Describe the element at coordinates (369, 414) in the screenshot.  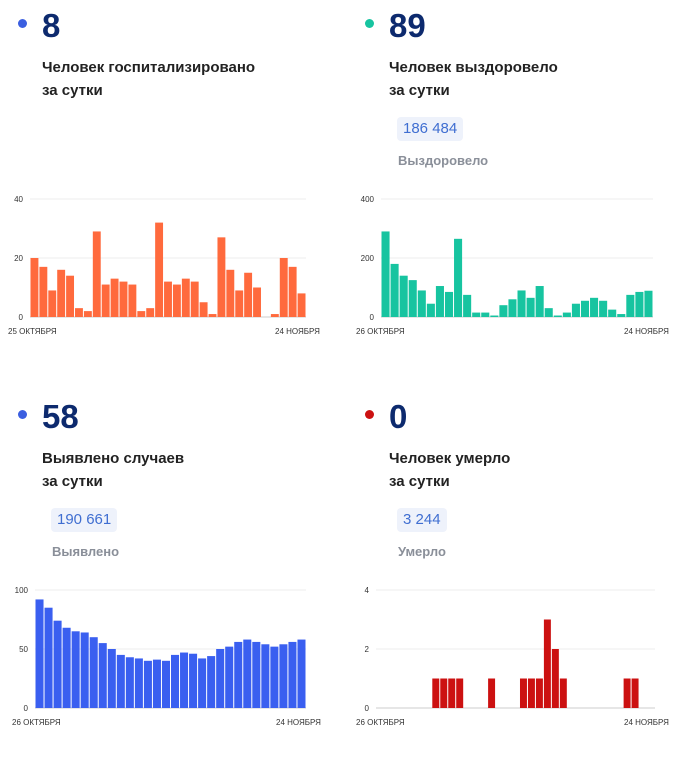
I see `deaths-dot` at that location.